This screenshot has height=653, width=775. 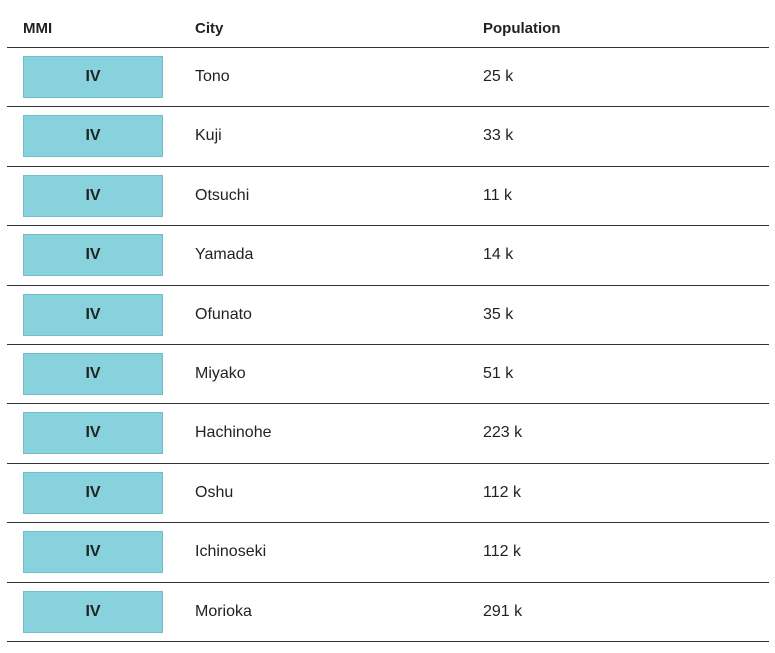 What do you see at coordinates (498, 195) in the screenshot?
I see `population-cell: 11 k` at bounding box center [498, 195].